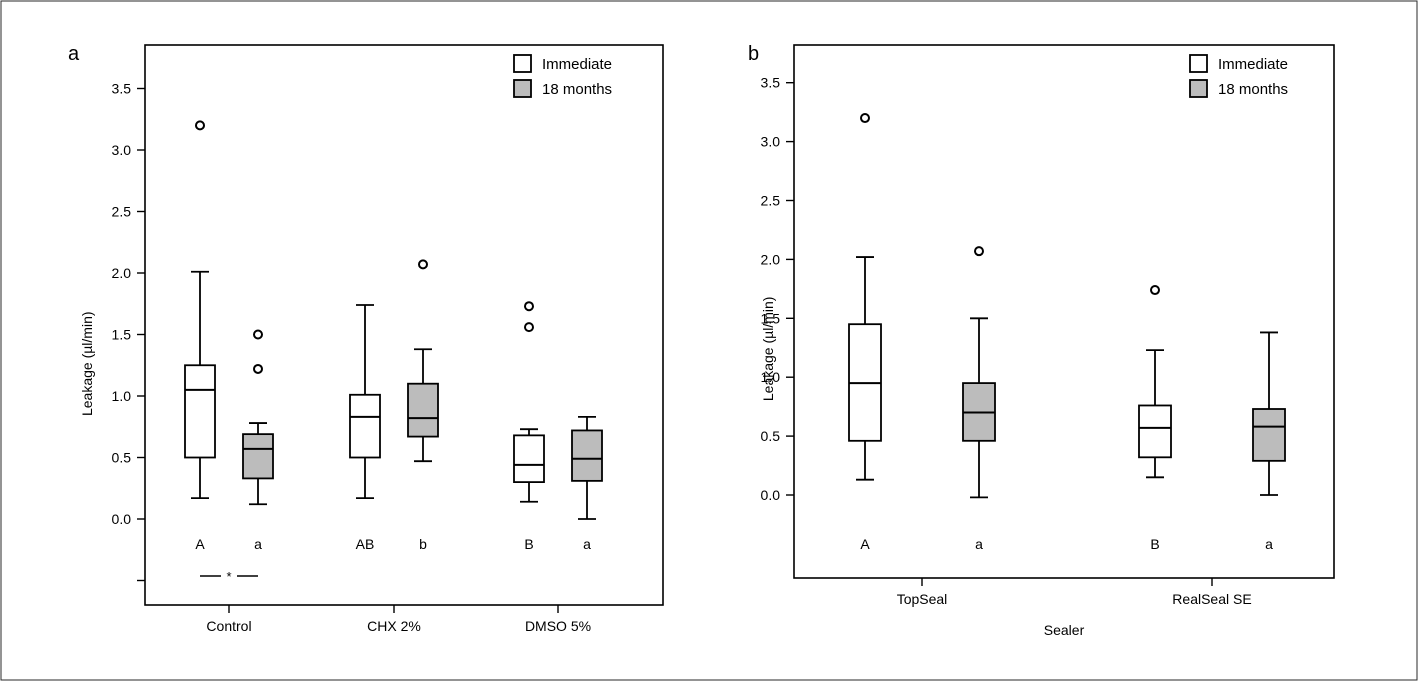  I want to click on x-axis-label: Sealer, so click(1064, 630).